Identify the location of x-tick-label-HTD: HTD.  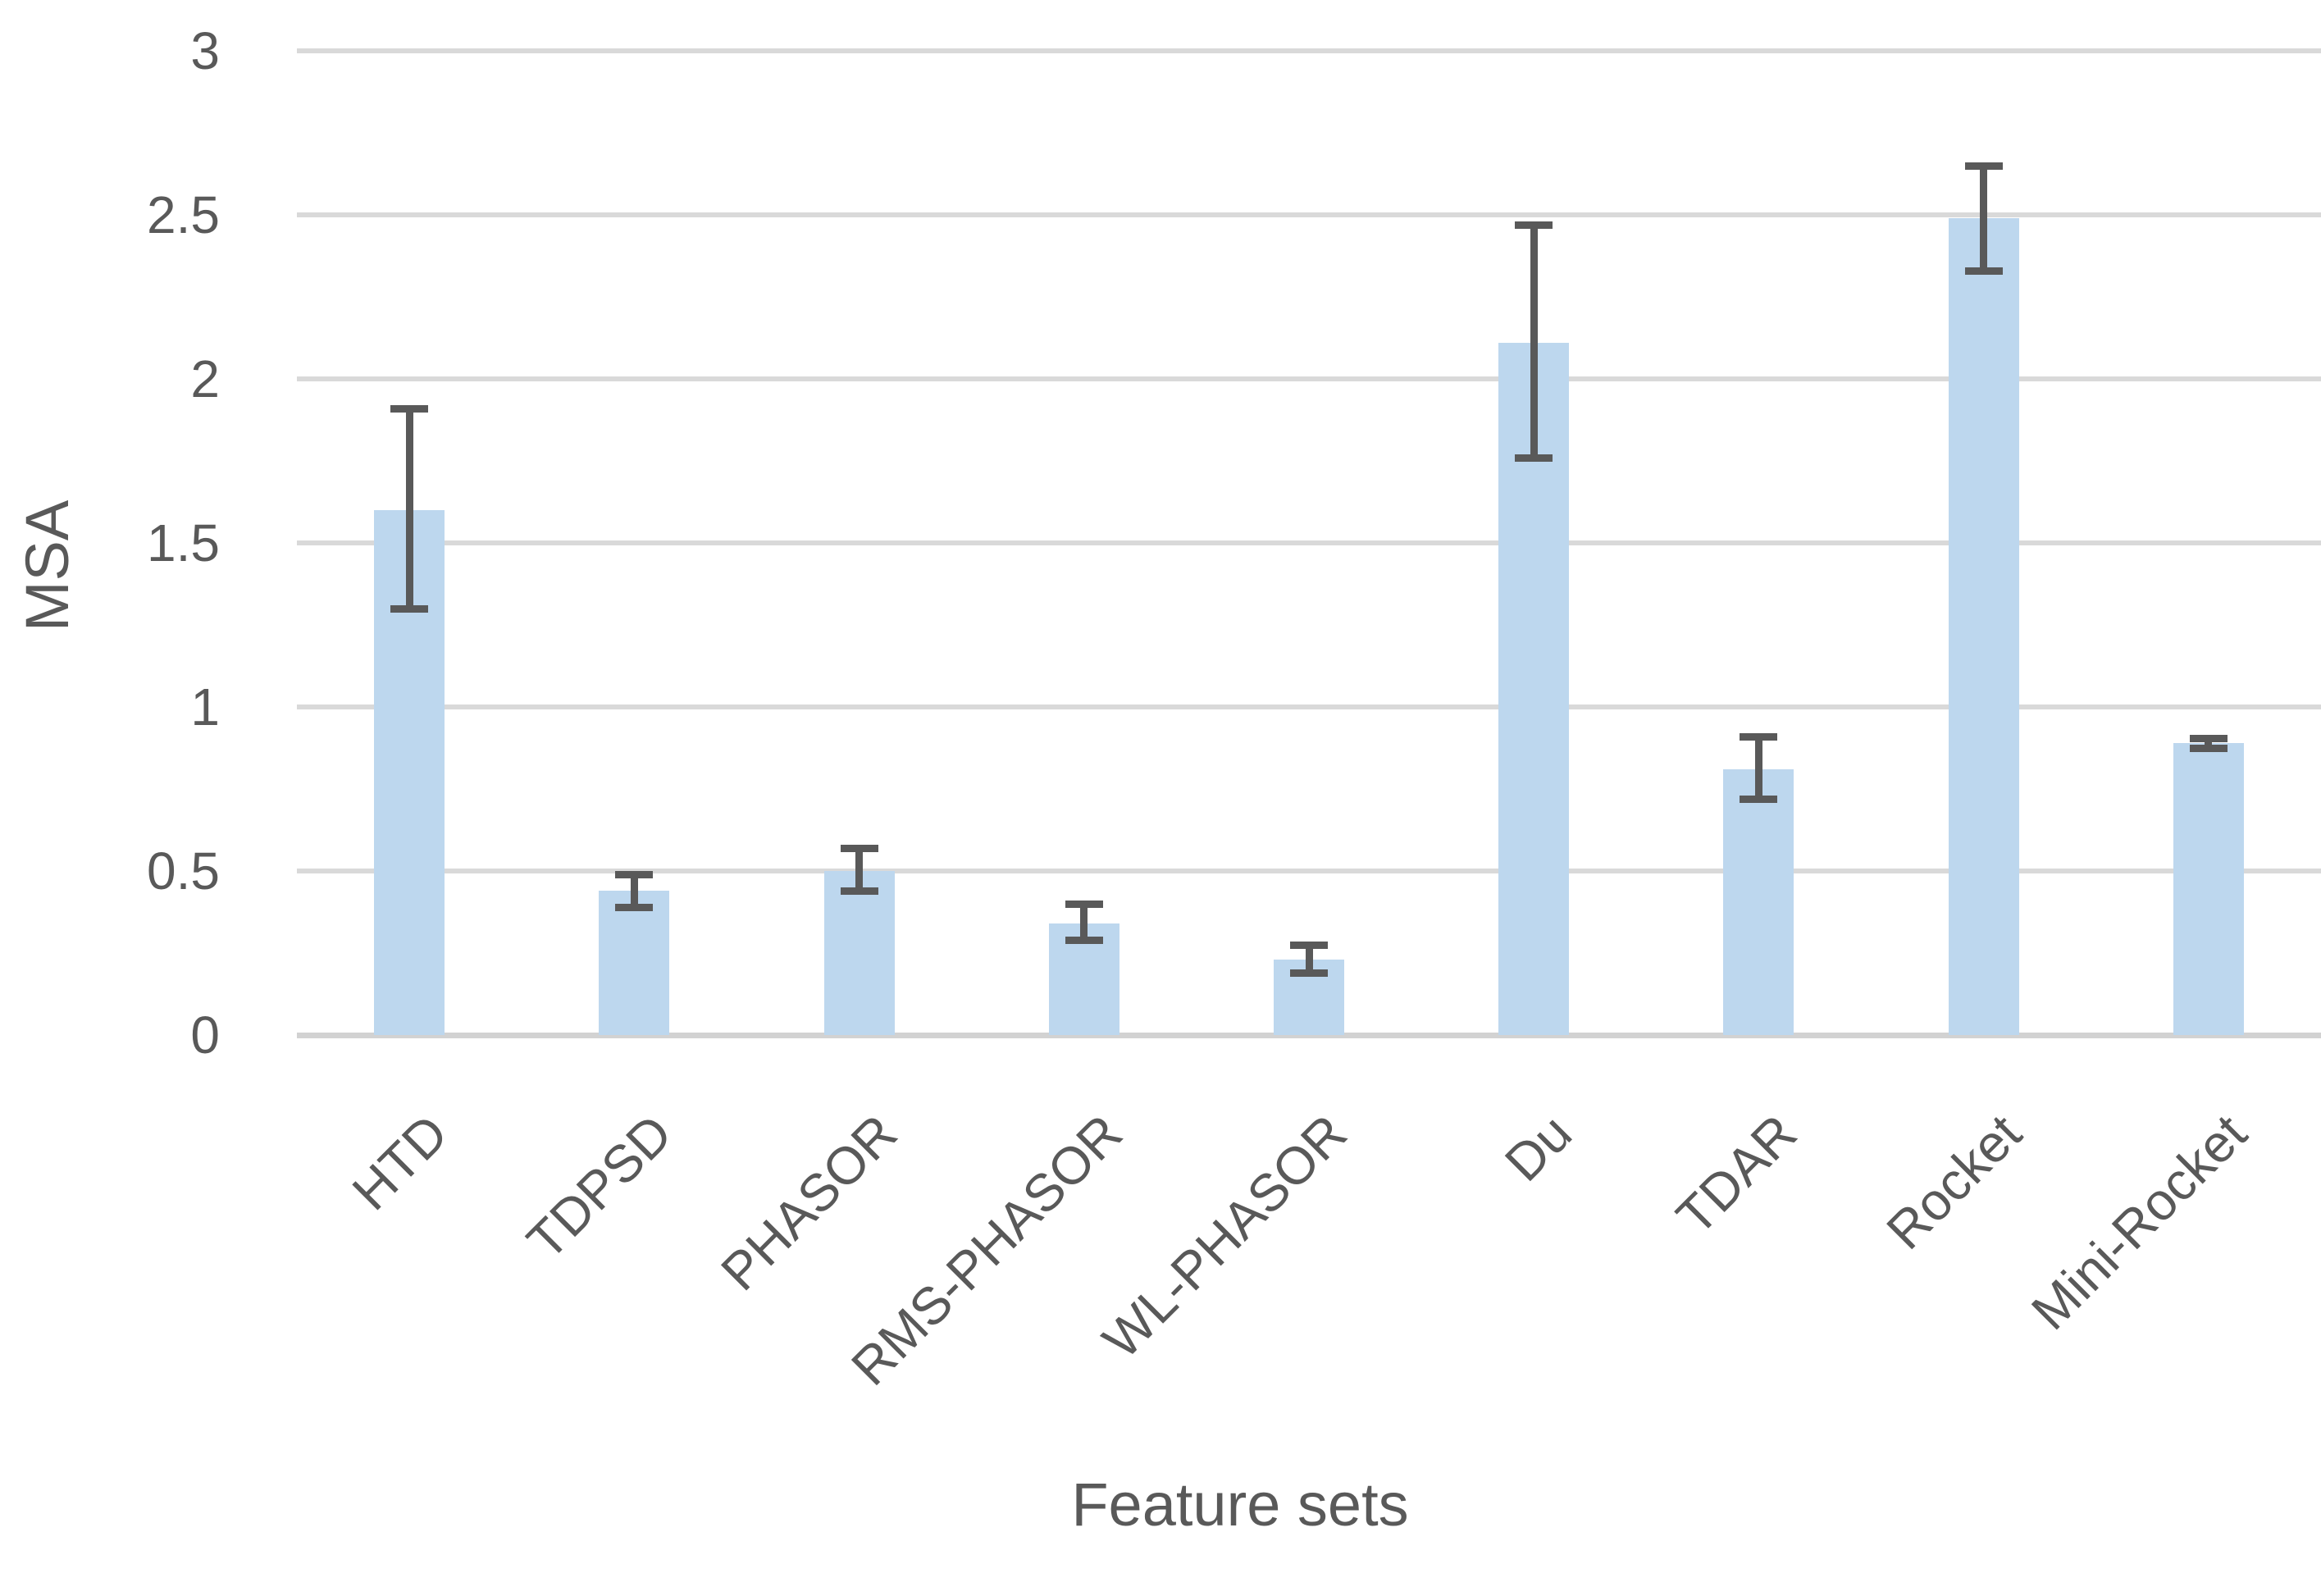
(399, 1162).